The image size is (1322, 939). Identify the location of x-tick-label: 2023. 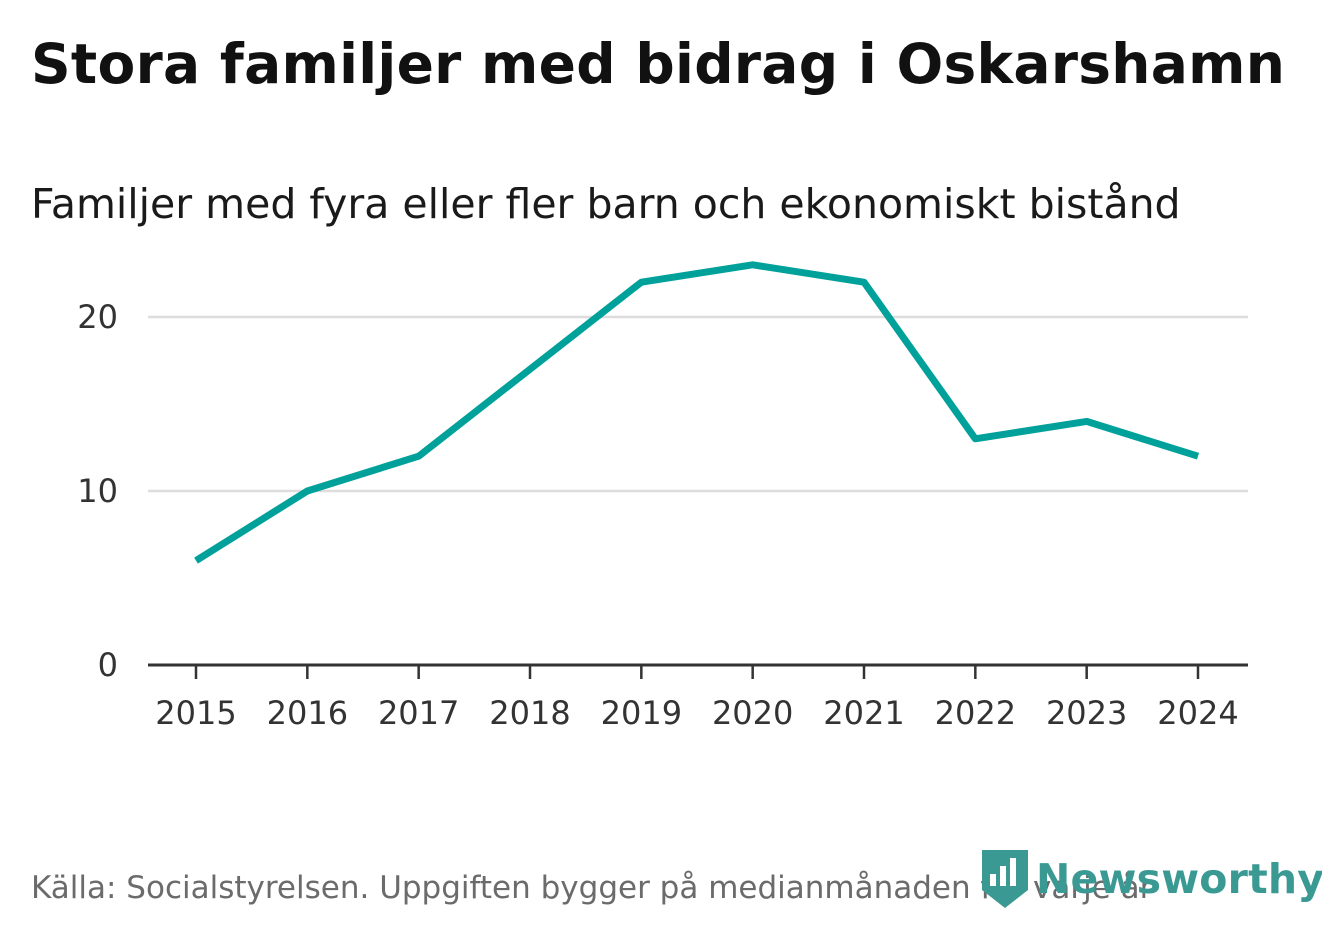
(1086, 713).